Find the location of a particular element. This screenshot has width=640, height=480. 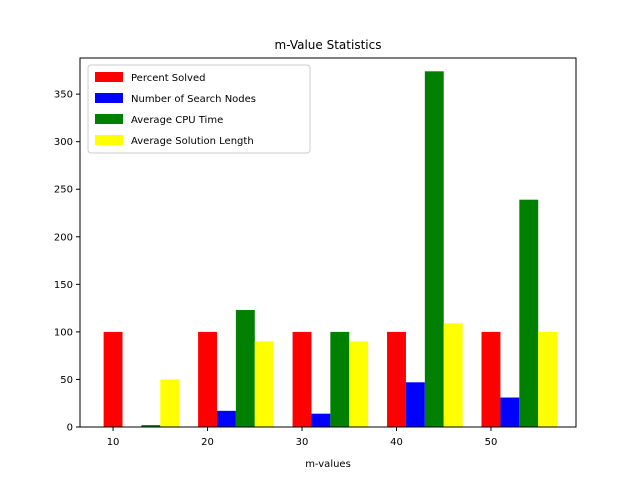

x-axis-ticks: 10 20 30 40 50 is located at coordinates (302, 437).